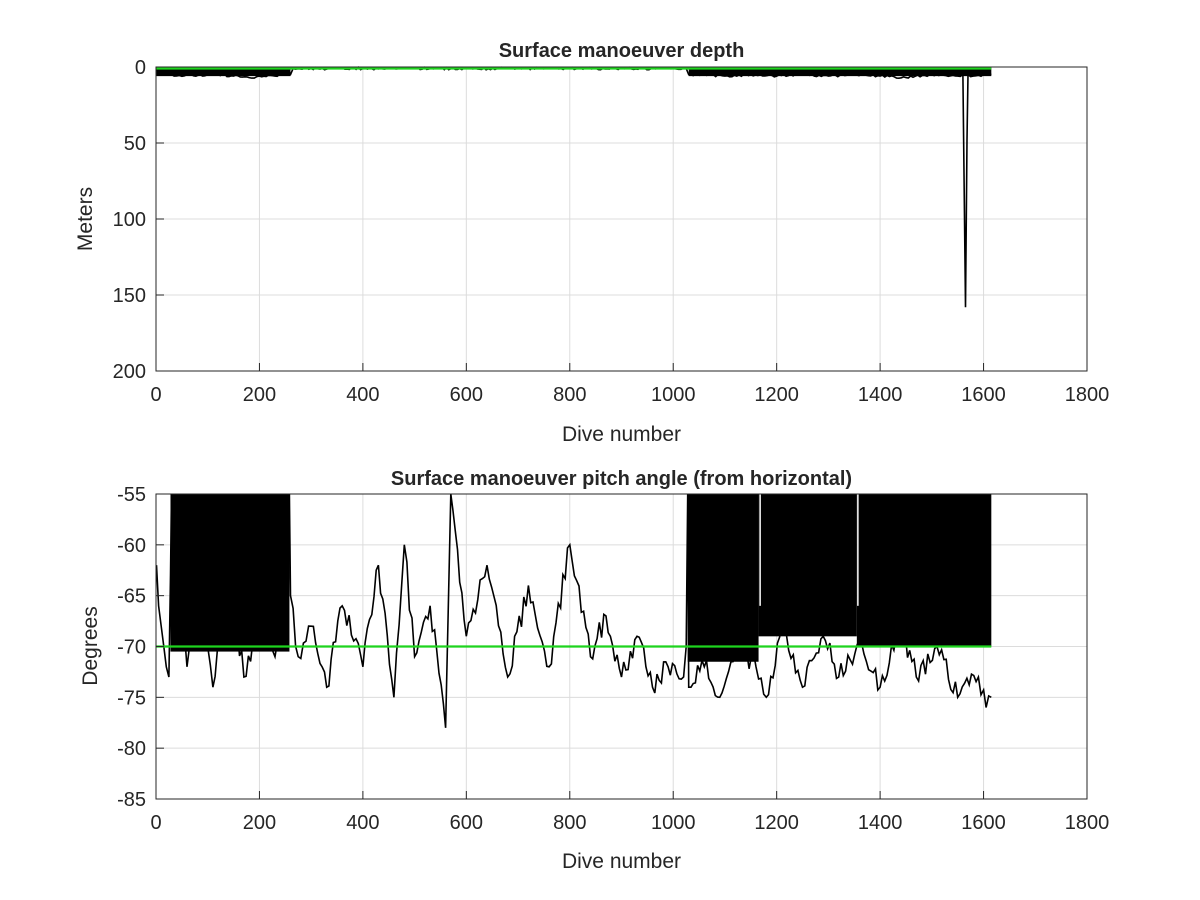  What do you see at coordinates (85, 219) in the screenshot?
I see `depth-y-axis-label: Meters` at bounding box center [85, 219].